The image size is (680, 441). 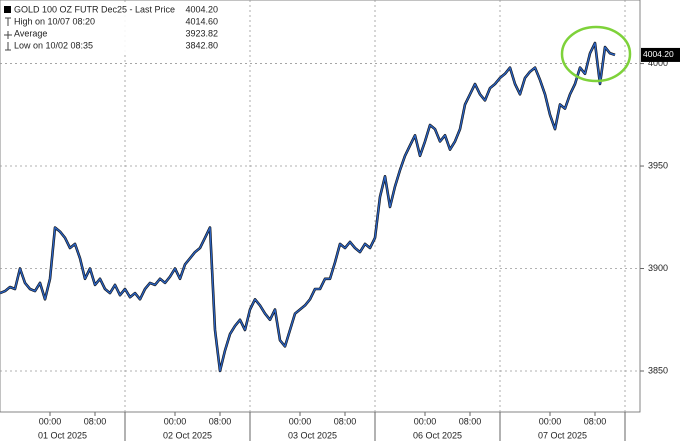 What do you see at coordinates (187, 435) in the screenshot?
I see `x-date-label: 02 Oct 2025` at bounding box center [187, 435].